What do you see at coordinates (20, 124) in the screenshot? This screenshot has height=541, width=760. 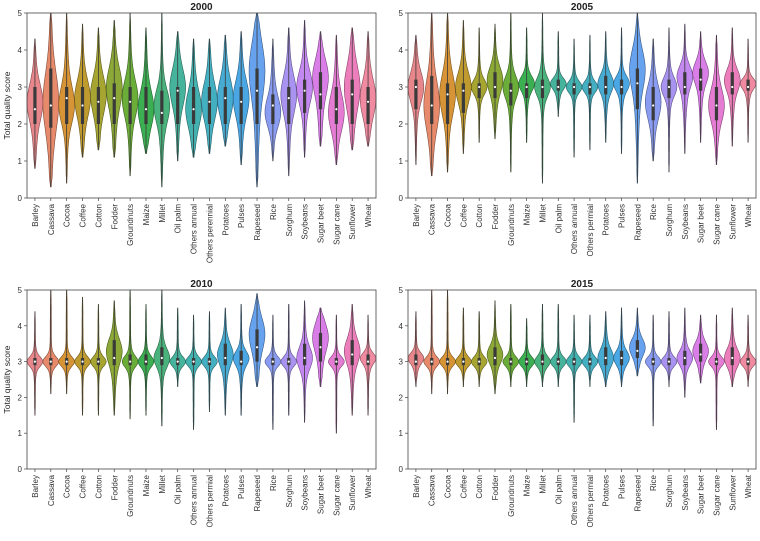 I see `y-tick-label: 2` at bounding box center [20, 124].